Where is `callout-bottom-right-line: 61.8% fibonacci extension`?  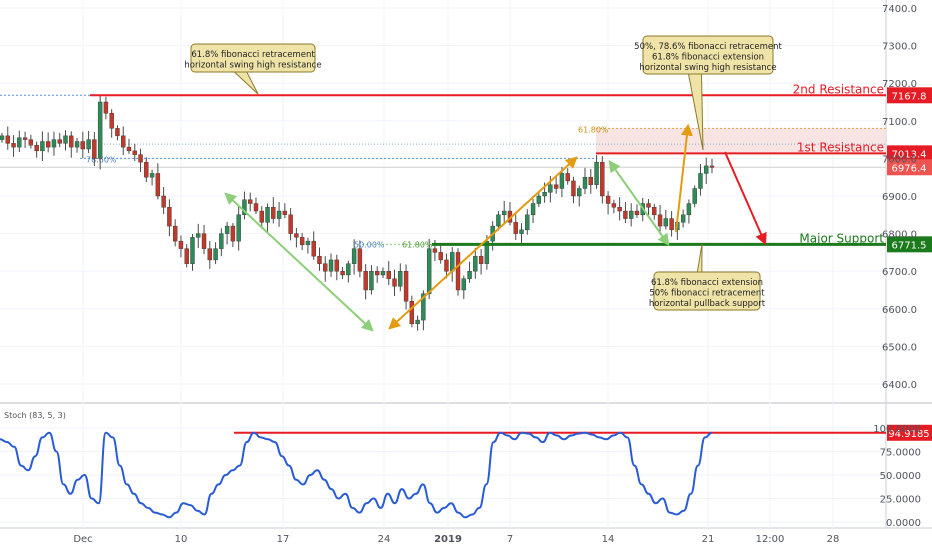 callout-bottom-right-line: 61.8% fibonacci extension is located at coordinates (707, 283).